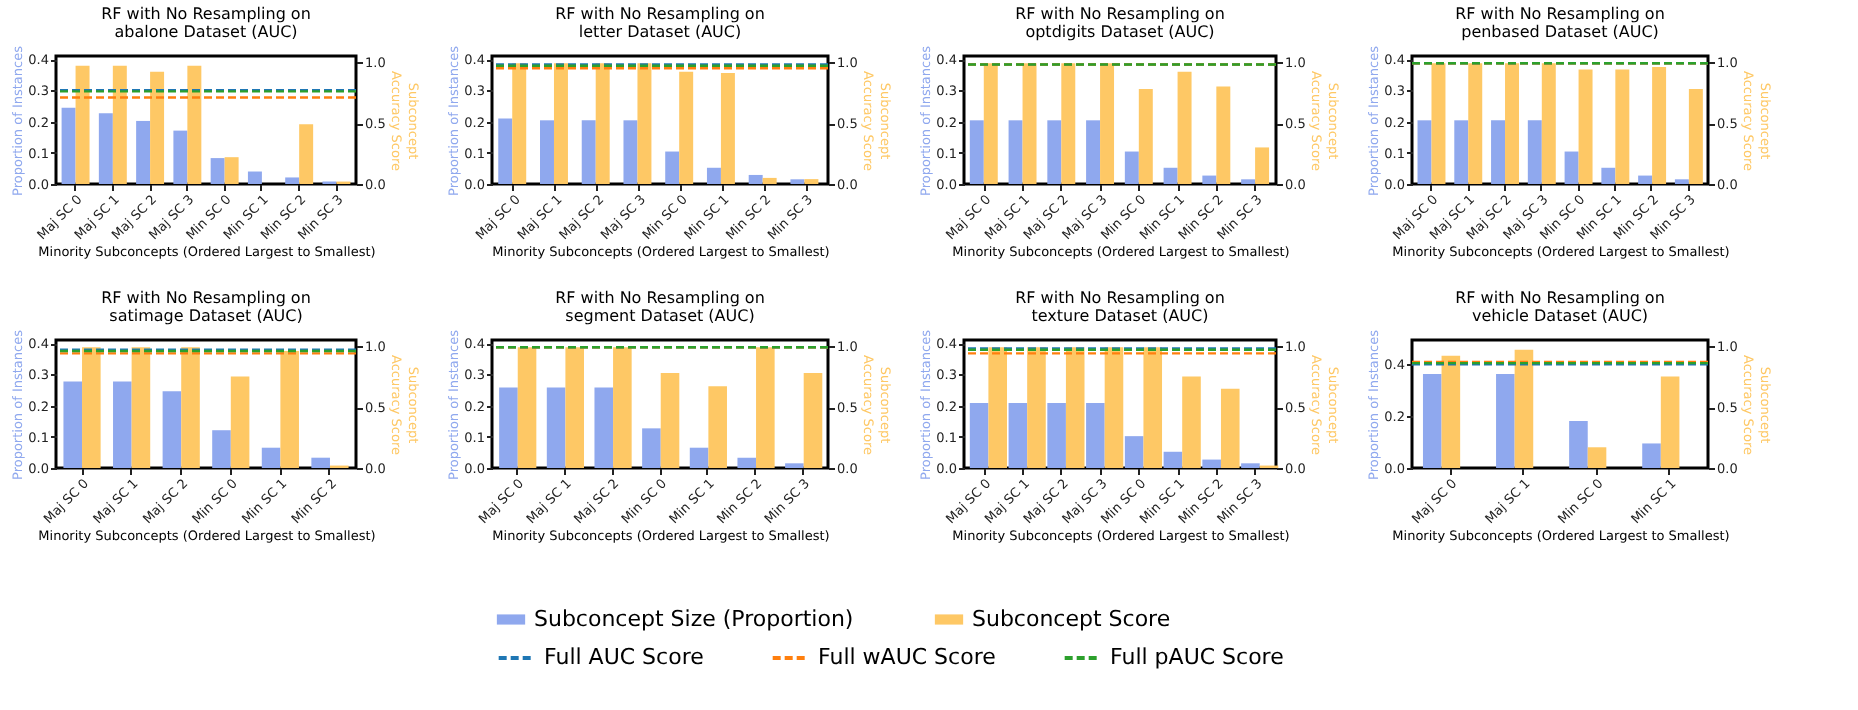  What do you see at coordinates (1560, 307) in the screenshot?
I see `chart-title: RF with No Resampling on vehicle Dataset (AUC)` at bounding box center [1560, 307].